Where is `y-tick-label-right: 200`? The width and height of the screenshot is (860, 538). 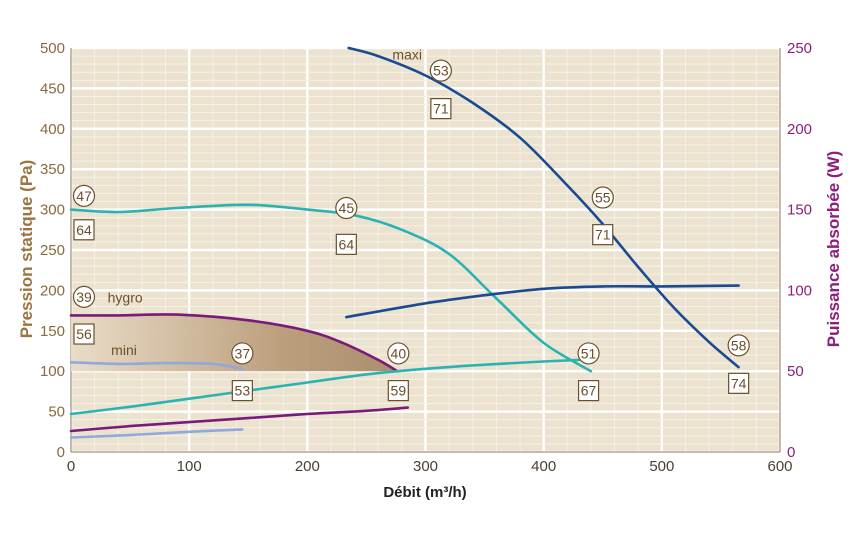
y-tick-label-right: 200 is located at coordinates (799, 129).